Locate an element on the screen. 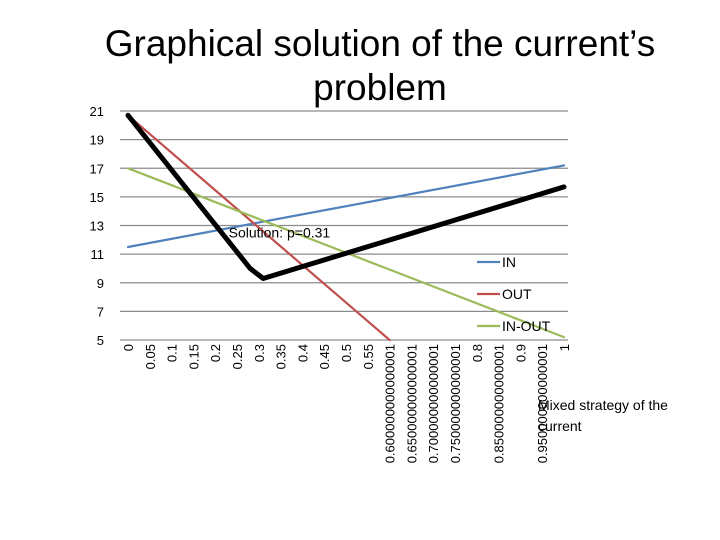 The height and width of the screenshot is (540, 720). y-tick-label: 13 is located at coordinates (97, 226).